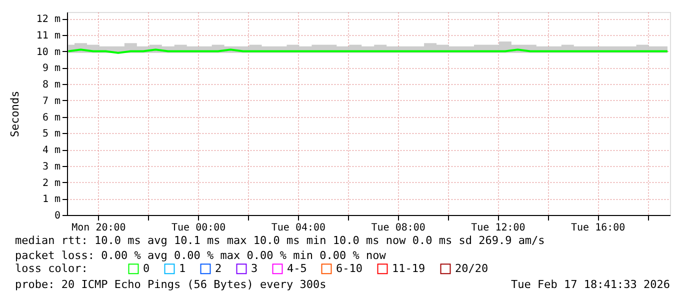  What do you see at coordinates (146, 268) in the screenshot?
I see `legend-label: 0` at bounding box center [146, 268].